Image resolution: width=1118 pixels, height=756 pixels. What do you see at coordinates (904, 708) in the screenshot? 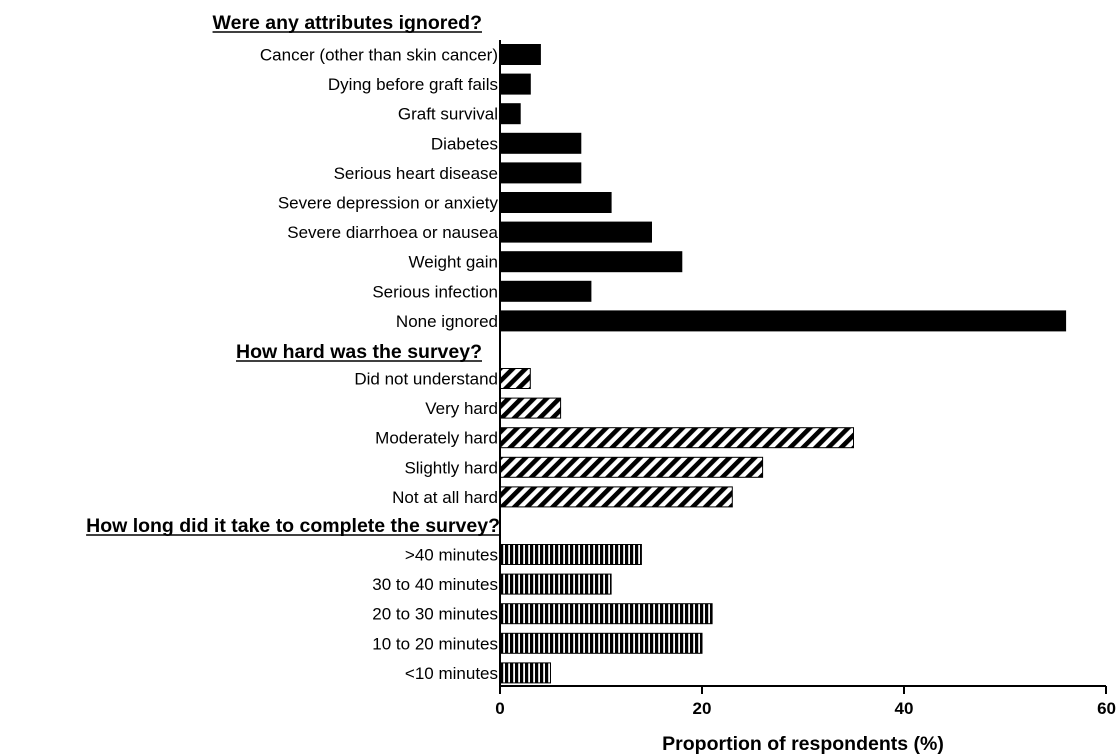
I see `x-tick-label: 40` at bounding box center [904, 708].